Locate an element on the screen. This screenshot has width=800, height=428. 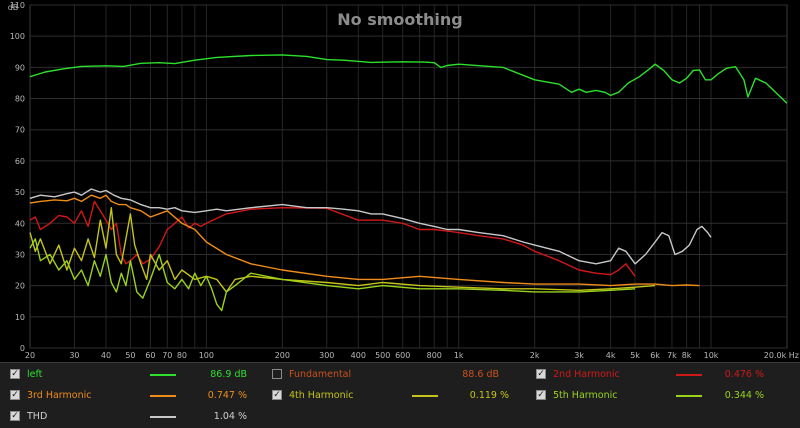
series-line-5th-harmonic is located at coordinates (332, 275).